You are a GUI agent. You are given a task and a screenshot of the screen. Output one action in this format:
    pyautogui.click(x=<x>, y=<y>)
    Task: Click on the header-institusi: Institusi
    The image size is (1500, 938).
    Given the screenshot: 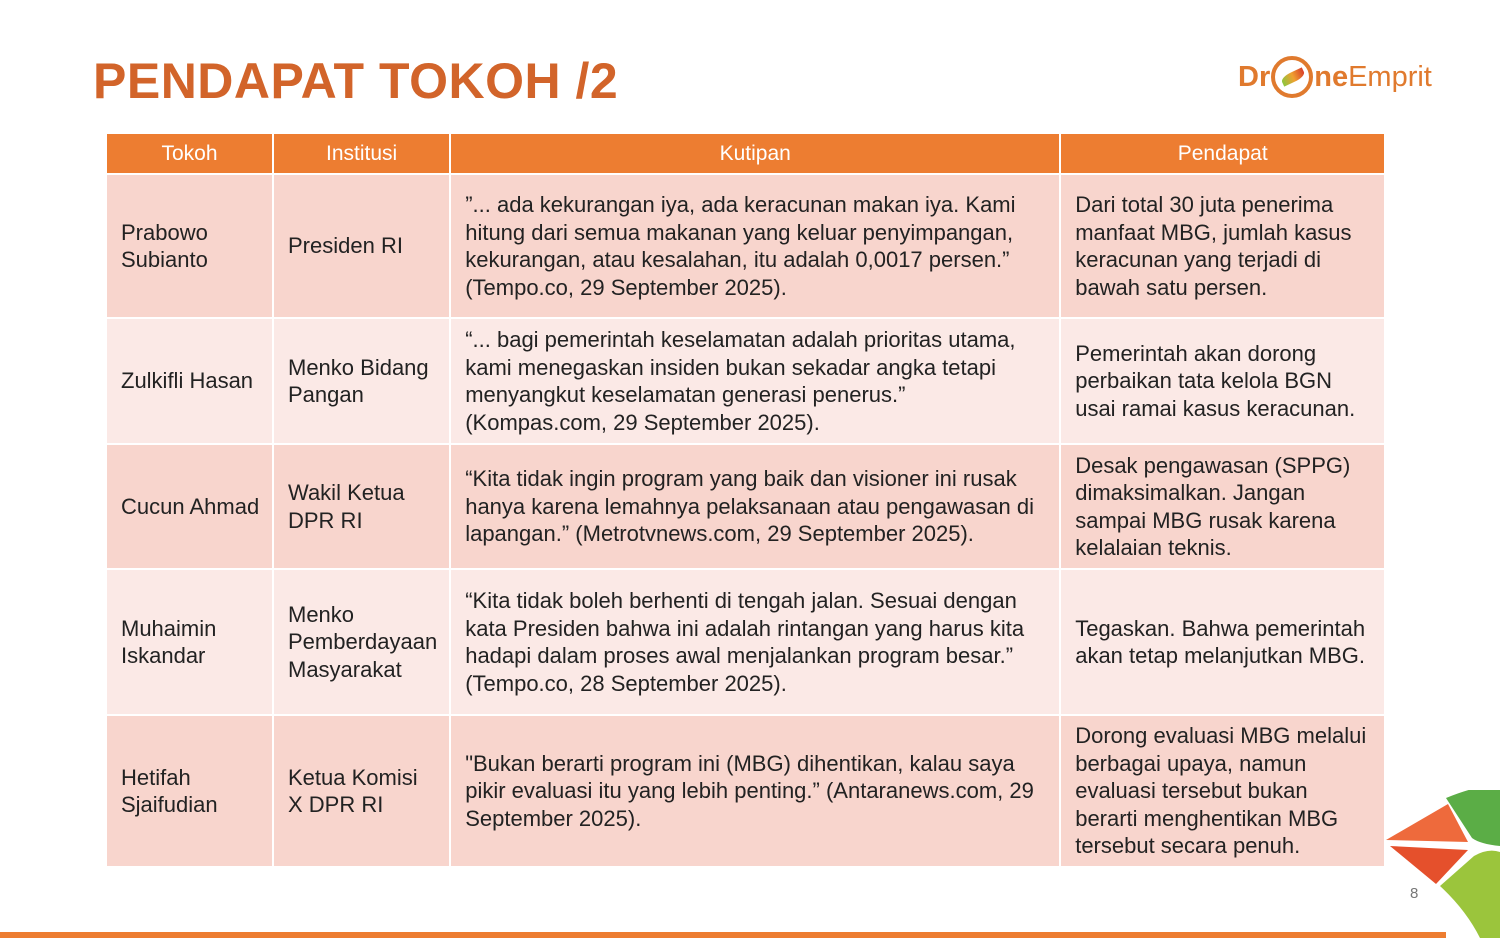 What is the action you would take?
    pyautogui.click(x=362, y=153)
    